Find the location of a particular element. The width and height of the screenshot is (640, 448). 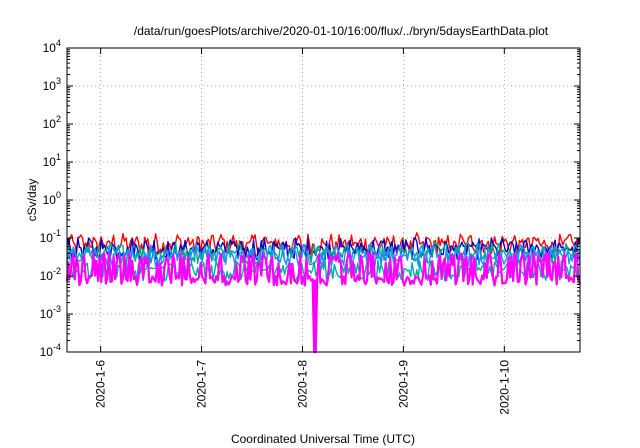

y-tick-label: 10⁰ is located at coordinates (52, 198).